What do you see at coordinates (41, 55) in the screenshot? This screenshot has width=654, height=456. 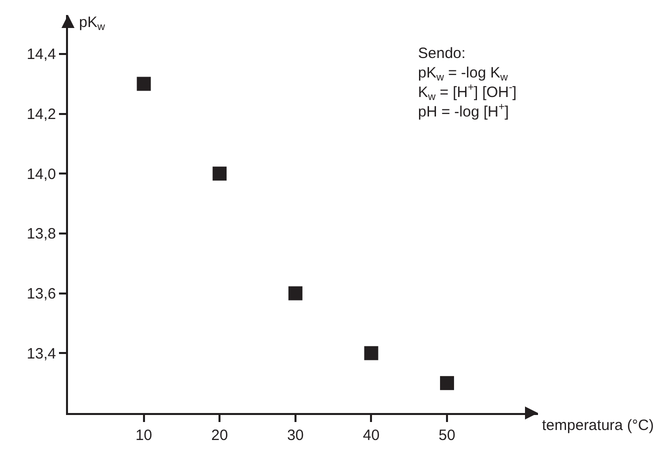 I see `y-tick-label: 14,4` at bounding box center [41, 55].